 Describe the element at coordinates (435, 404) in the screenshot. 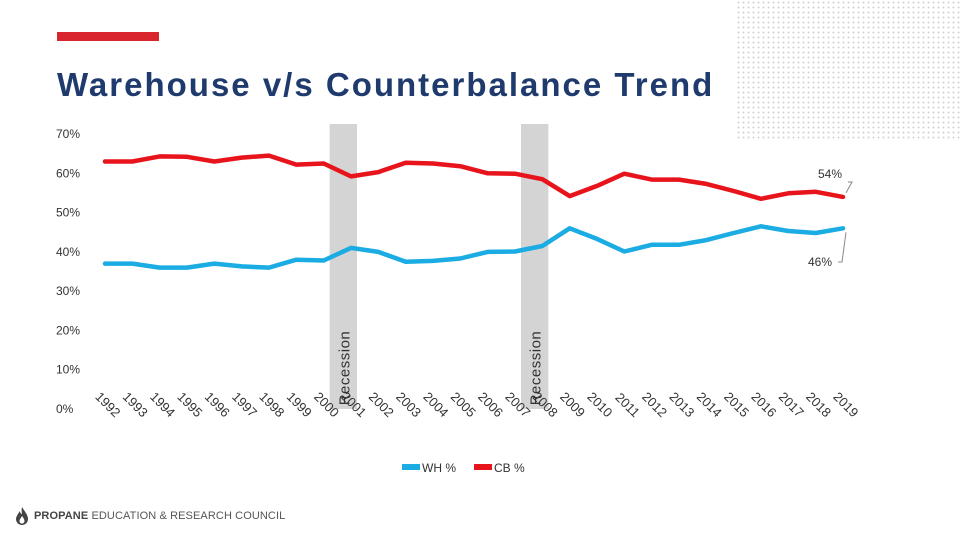

I see `x-tick-label: 2004` at that location.